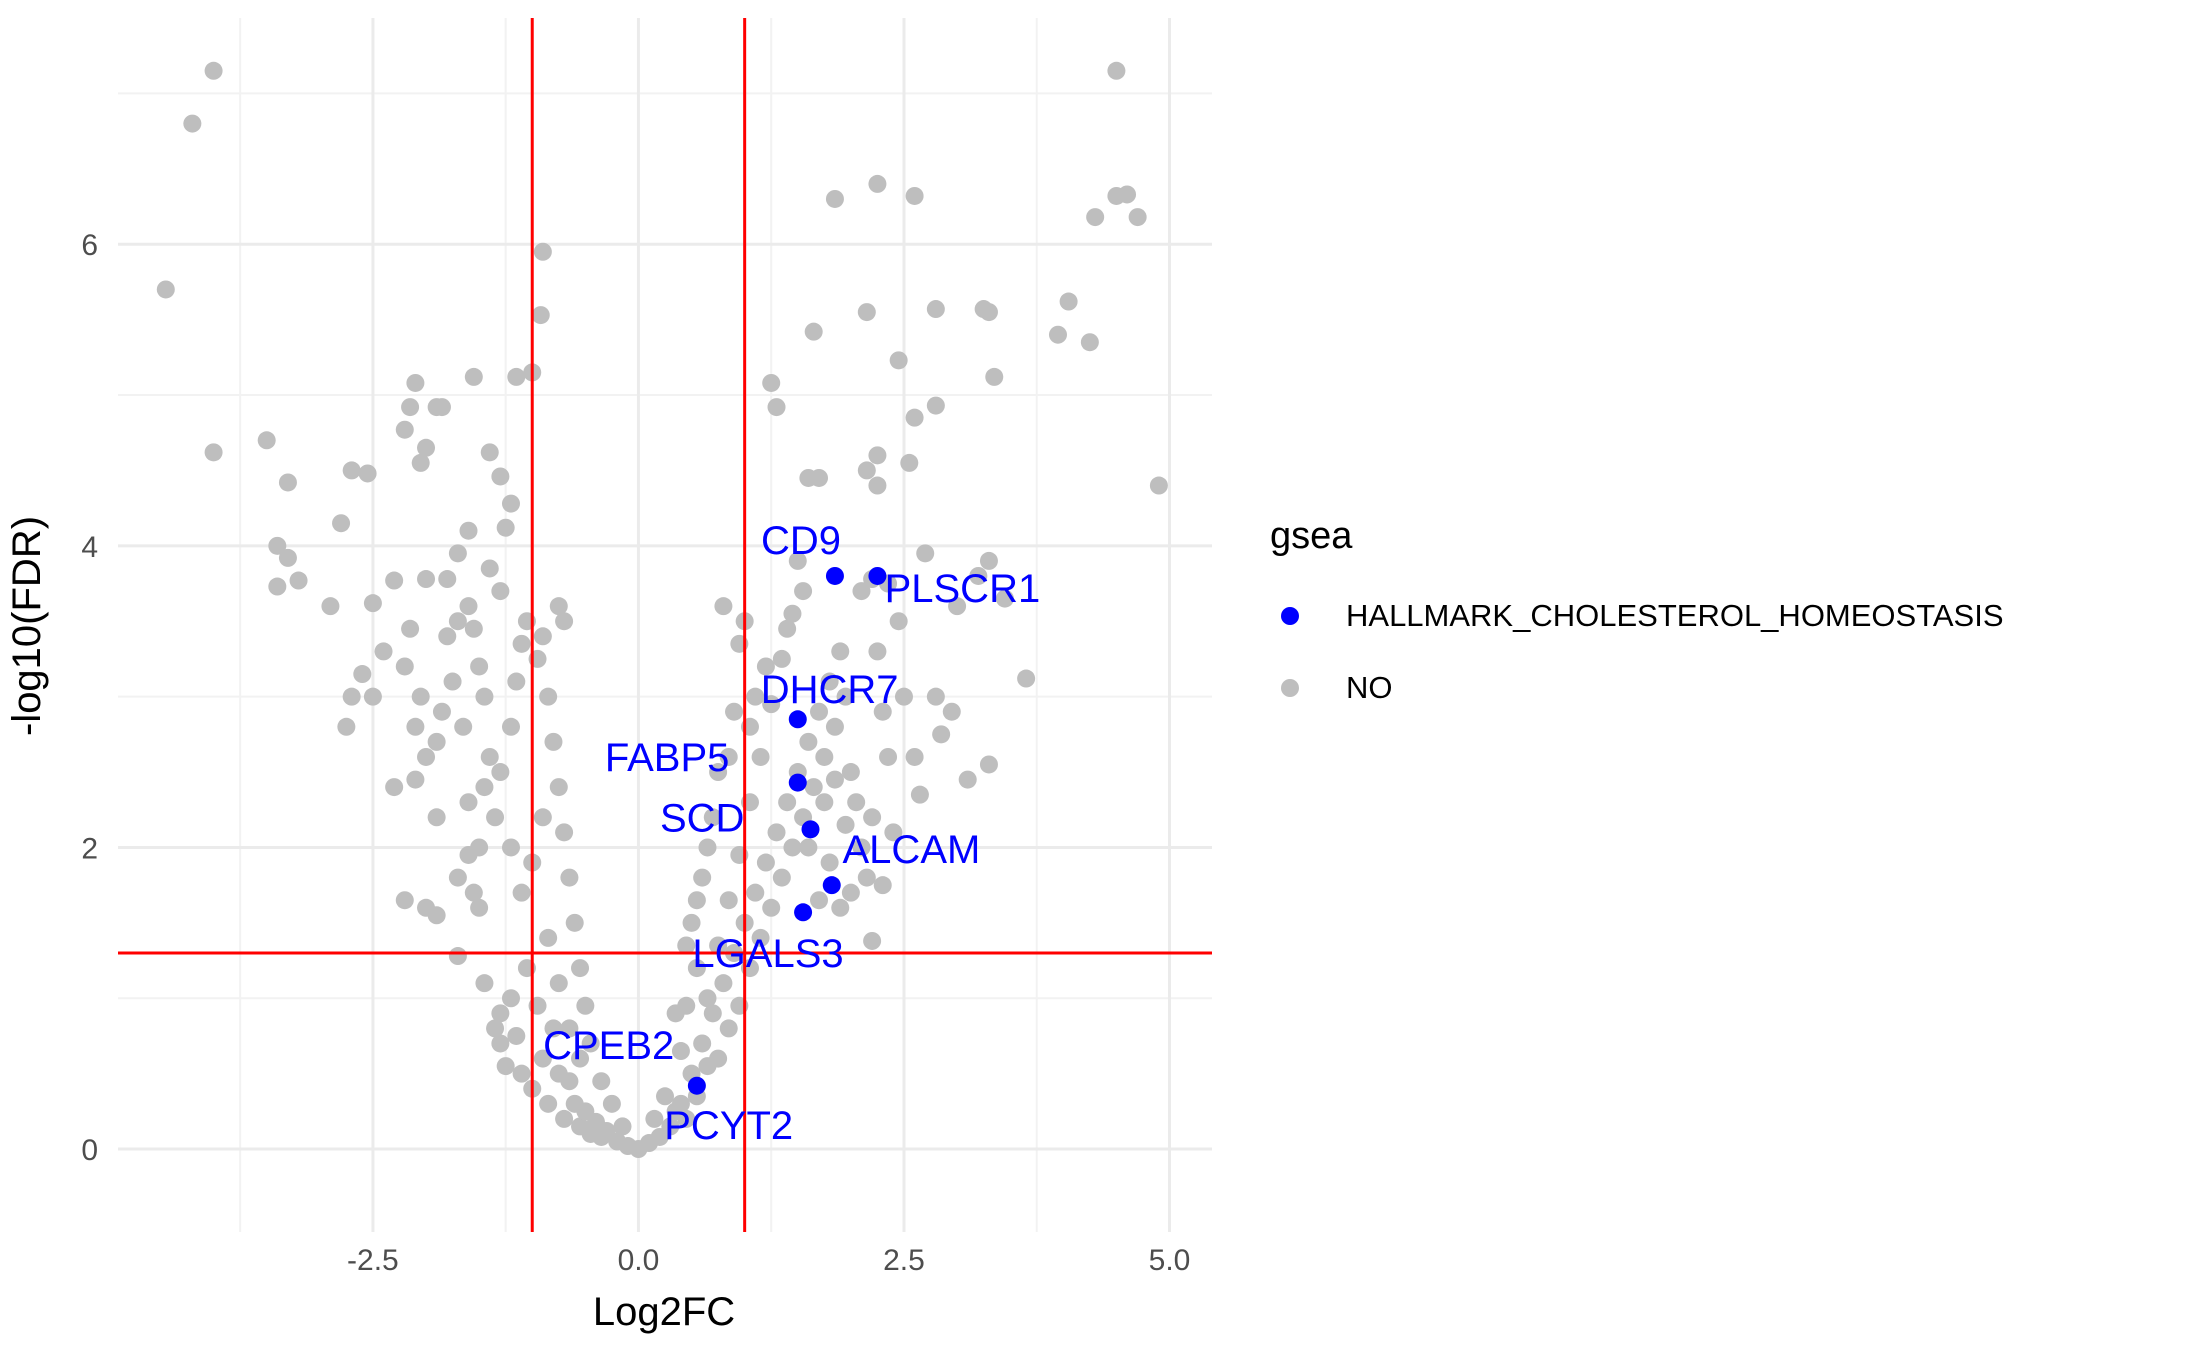 This screenshot has height=1351, width=2187. Describe the element at coordinates (89, 848) in the screenshot. I see `y-tick-label: 2` at that location.